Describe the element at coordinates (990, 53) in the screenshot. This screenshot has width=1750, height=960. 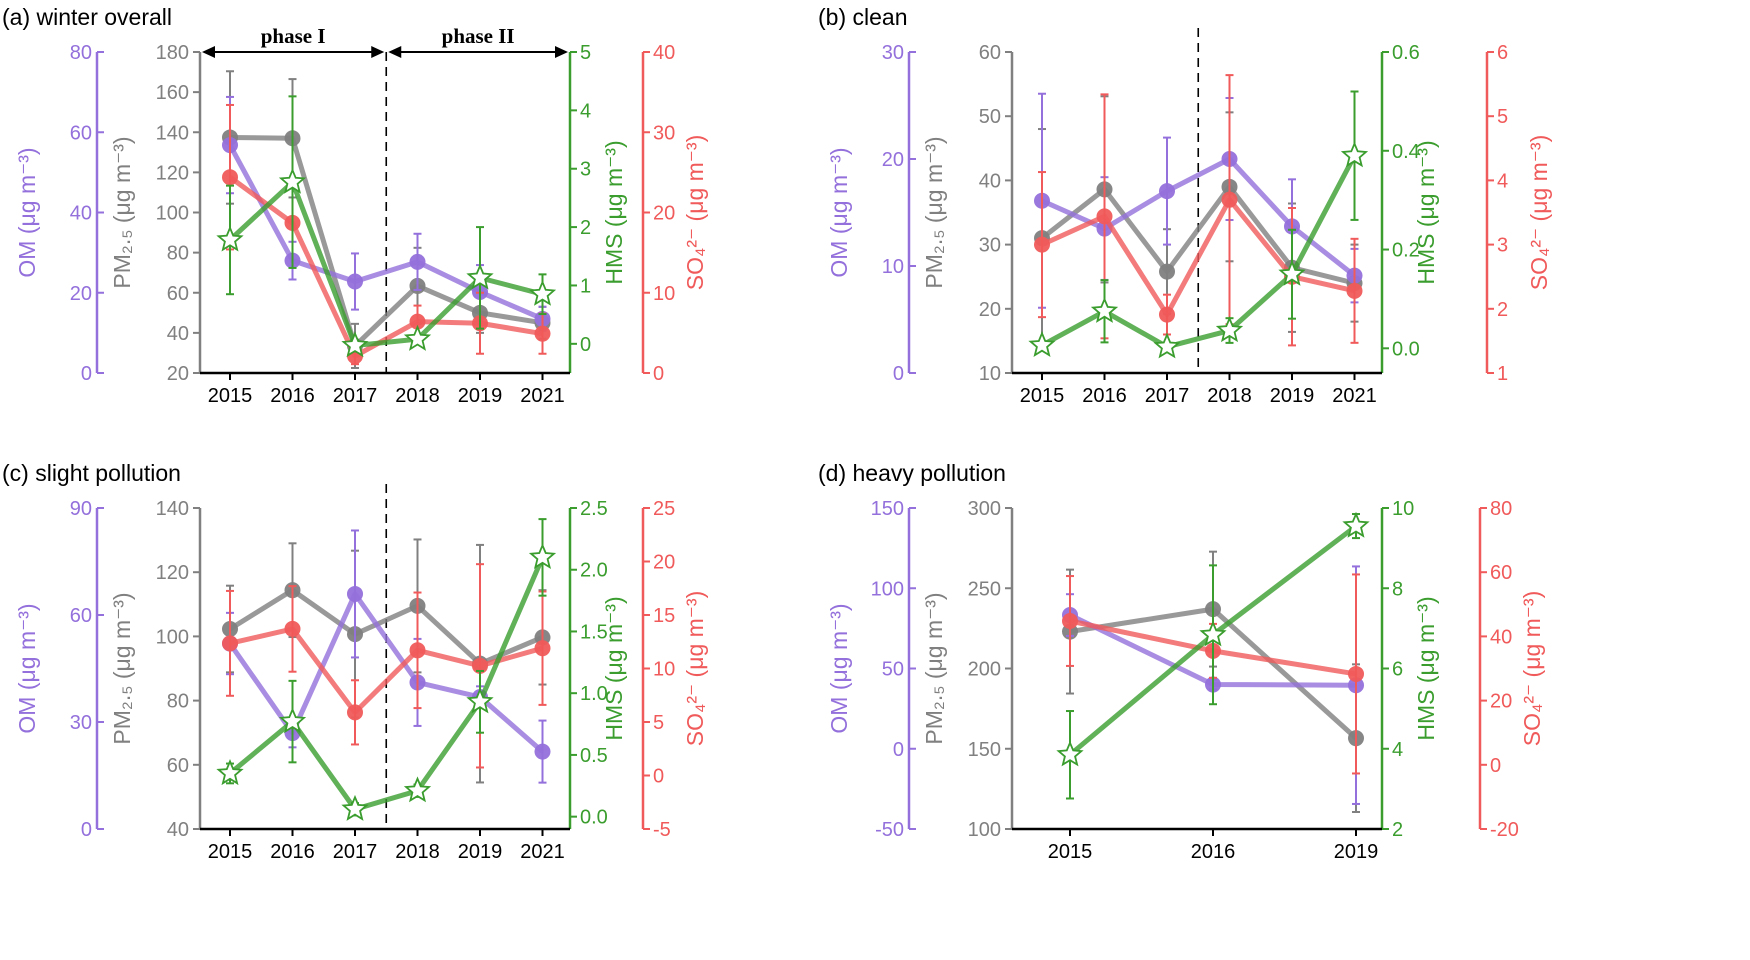
I see `tick-label: 60` at that location.